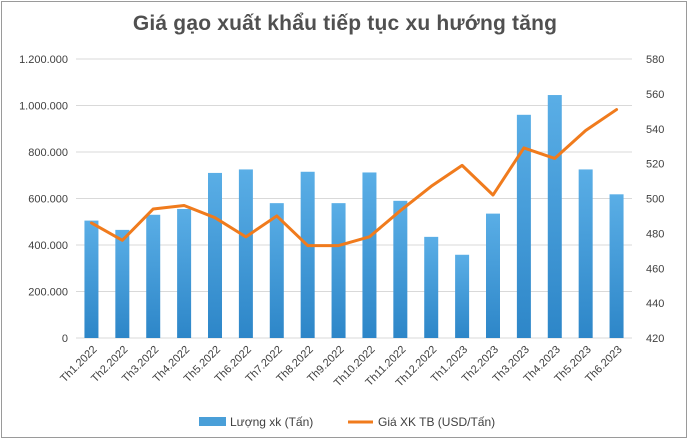 The image size is (690, 441). What do you see at coordinates (655, 60) in the screenshot?
I see `y-right-tick-label: 580` at bounding box center [655, 60].